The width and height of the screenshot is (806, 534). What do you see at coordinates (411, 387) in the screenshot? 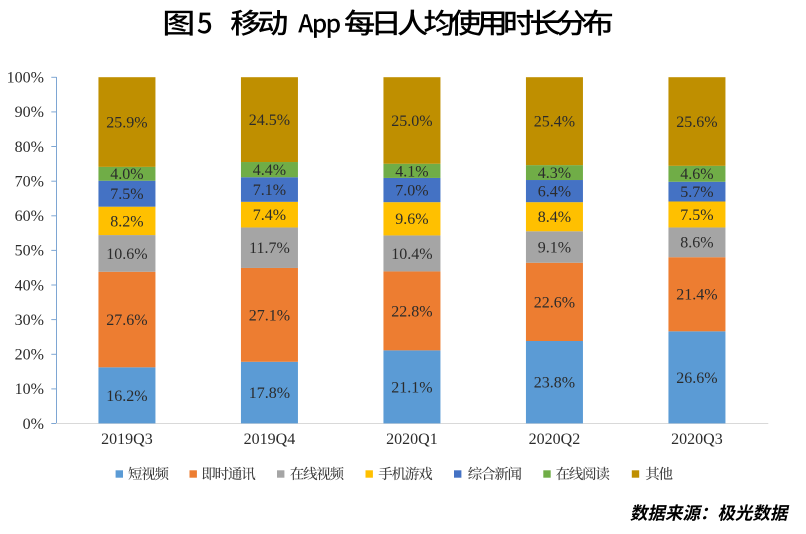
I see `svg-text: 21.1%` at bounding box center [411, 387].